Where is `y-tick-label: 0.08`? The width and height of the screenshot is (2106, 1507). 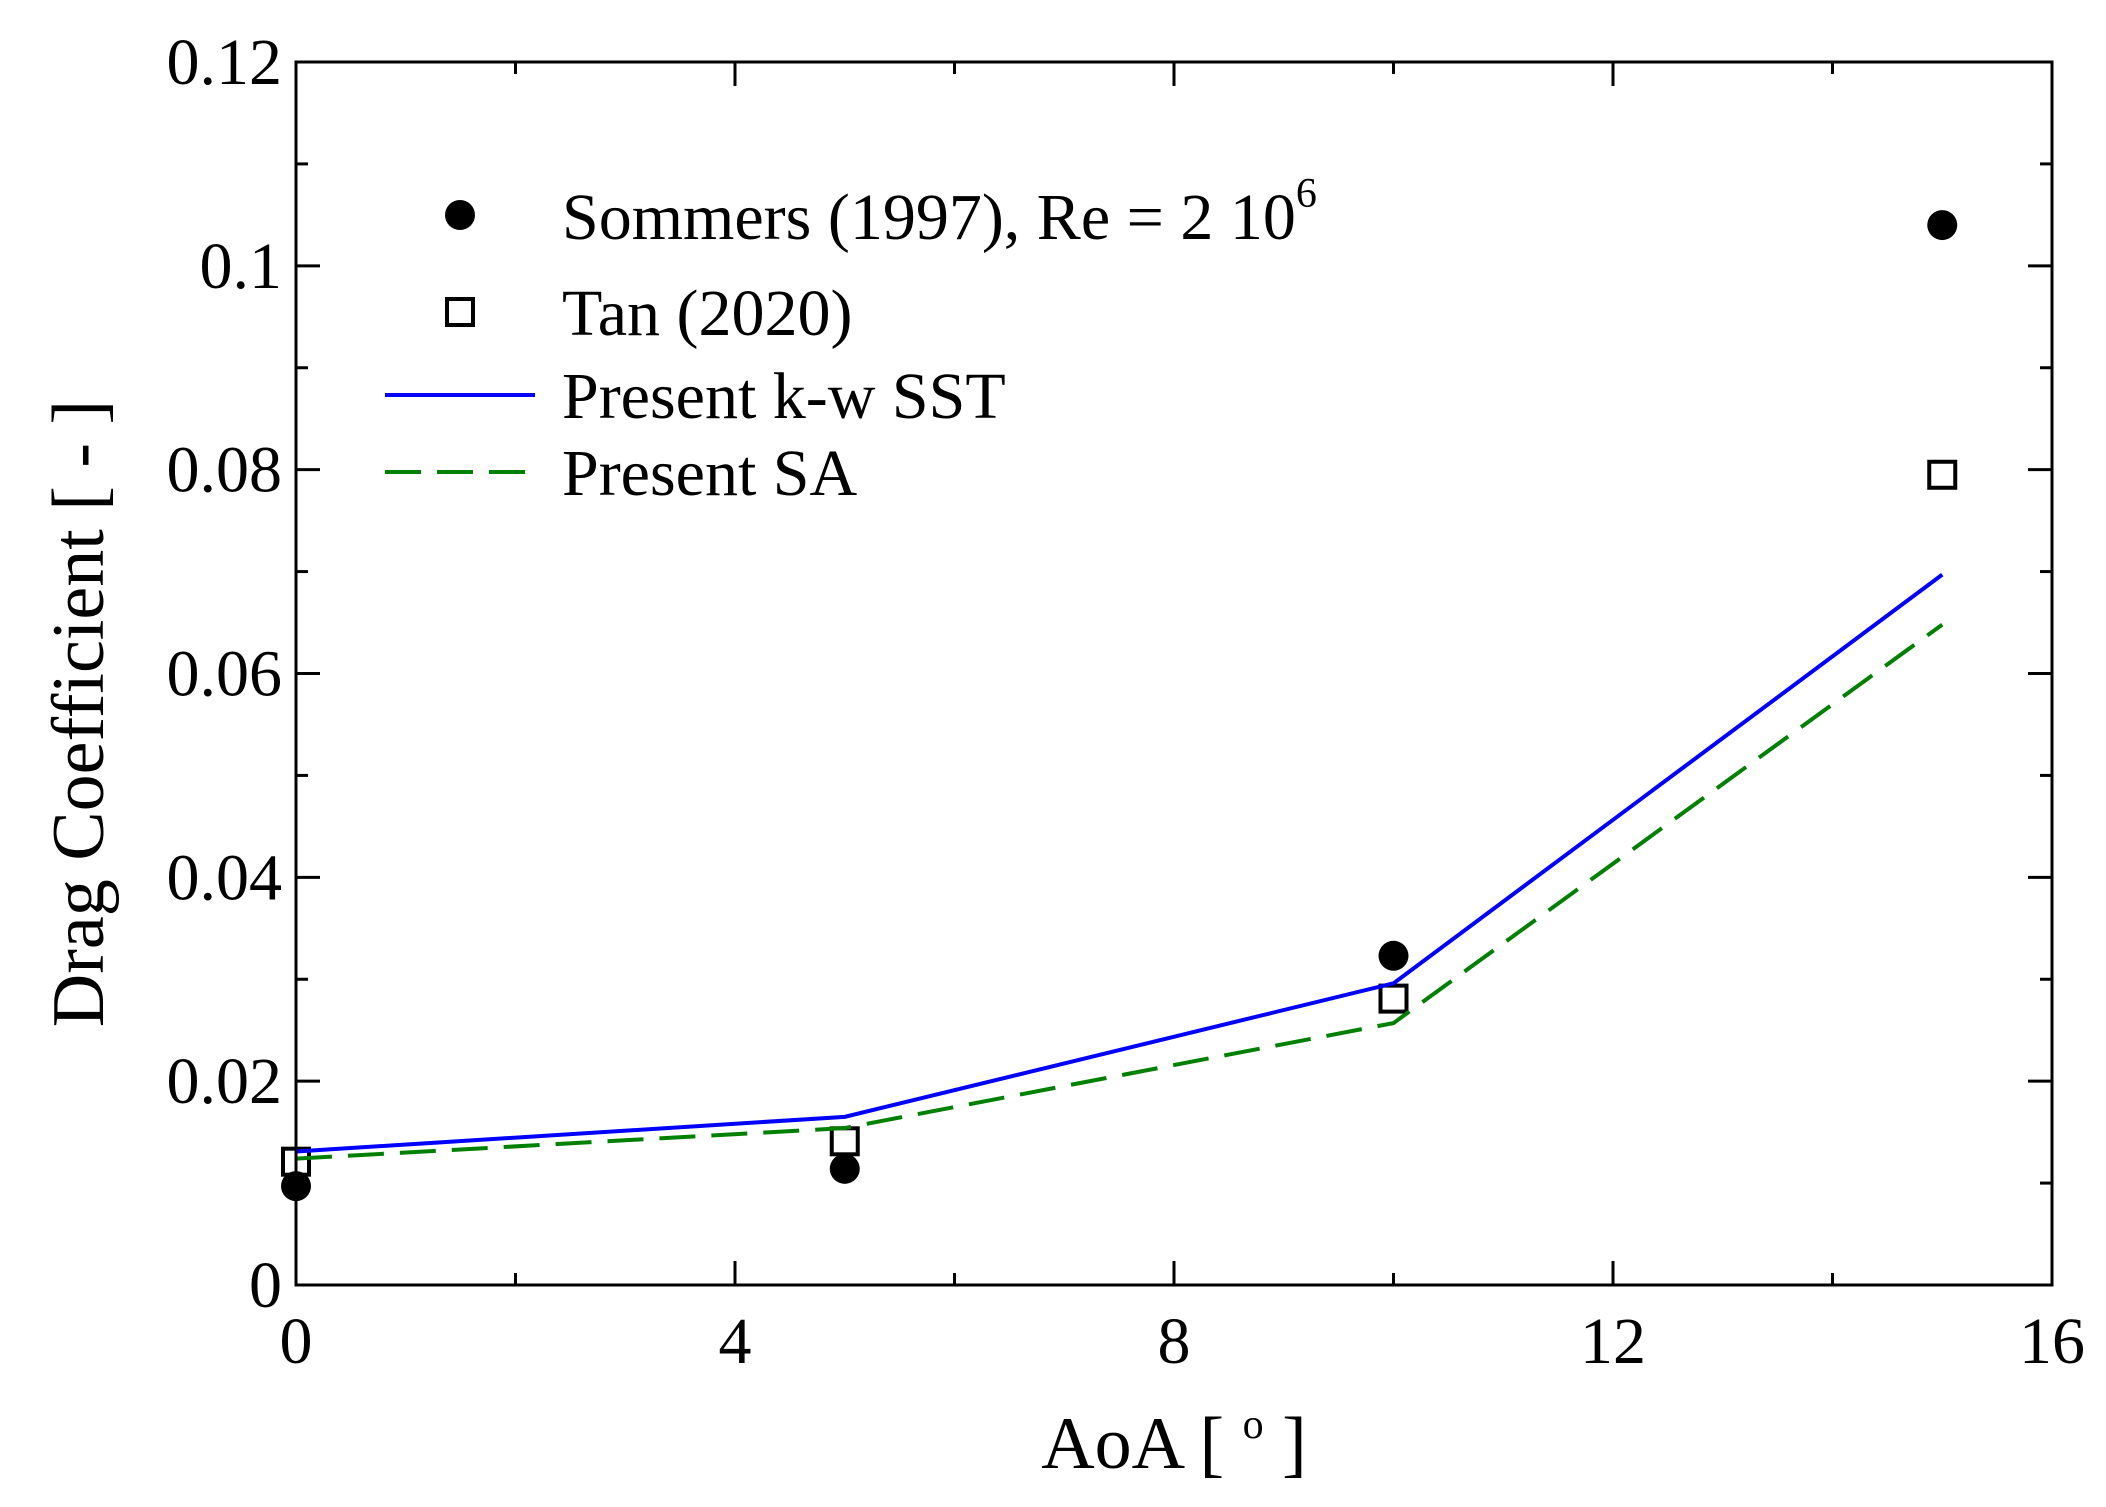 y-tick-label: 0.08 is located at coordinates (225, 470).